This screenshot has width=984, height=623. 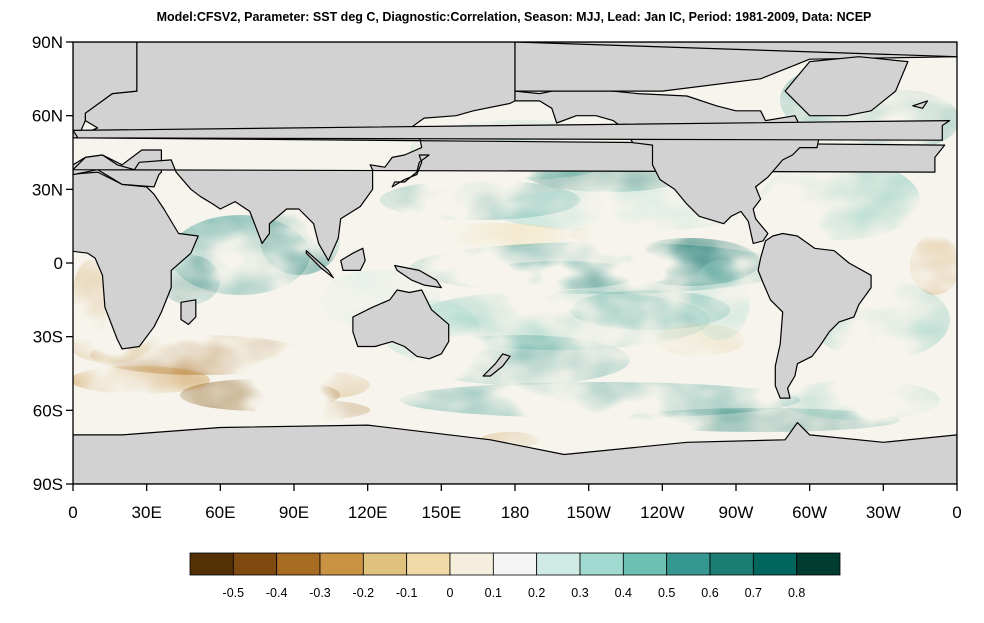 What do you see at coordinates (735, 67) in the screenshot?
I see `arctic-canada` at bounding box center [735, 67].